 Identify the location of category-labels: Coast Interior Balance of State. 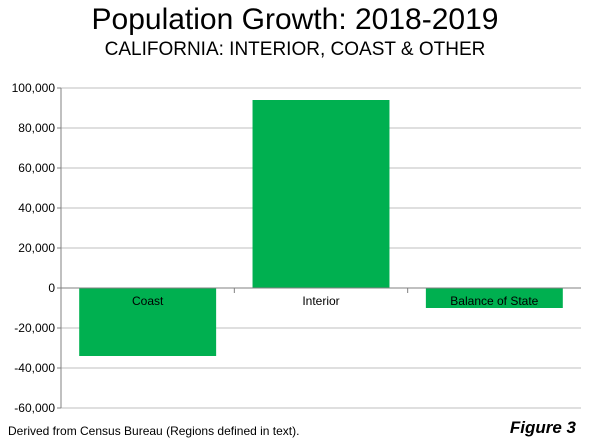
(335, 301).